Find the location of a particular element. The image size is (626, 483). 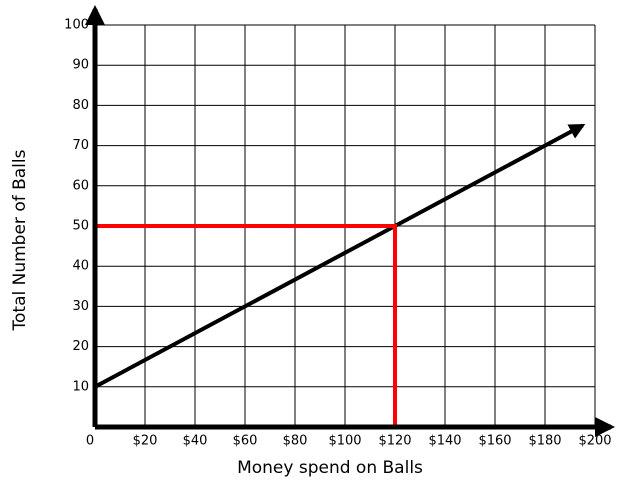

x-tick-label: $100 is located at coordinates (344, 441).